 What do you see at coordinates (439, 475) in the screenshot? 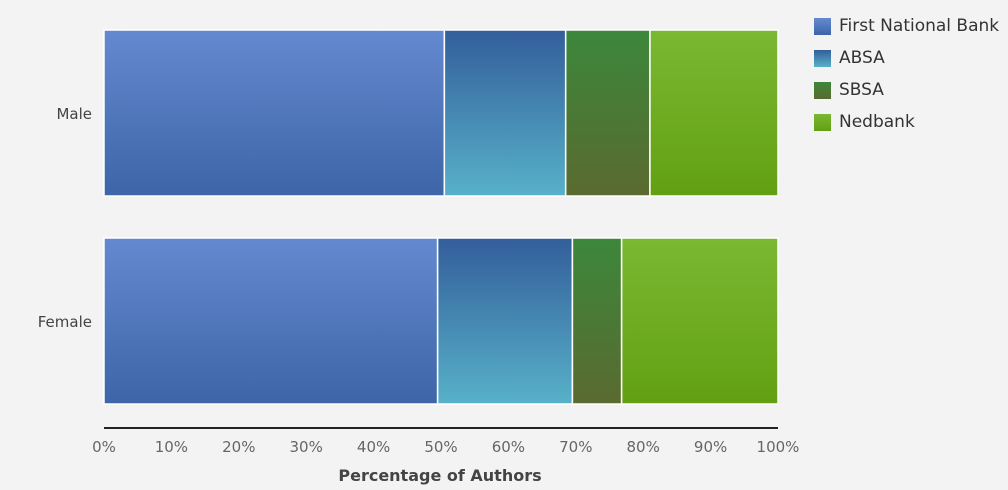
I see `x-axis-title: Percentage of Authors` at bounding box center [439, 475].